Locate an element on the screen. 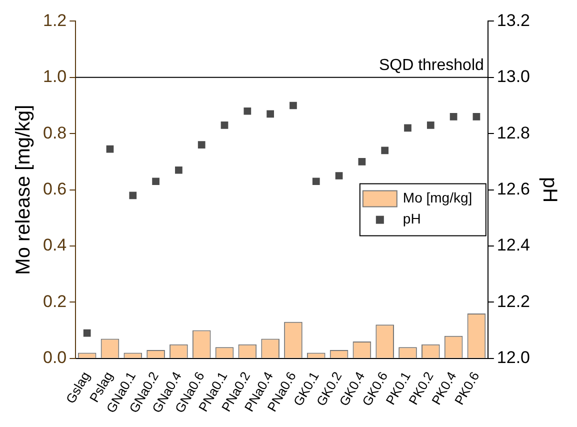  y2-tick-label: 12.6 is located at coordinates (513, 188).